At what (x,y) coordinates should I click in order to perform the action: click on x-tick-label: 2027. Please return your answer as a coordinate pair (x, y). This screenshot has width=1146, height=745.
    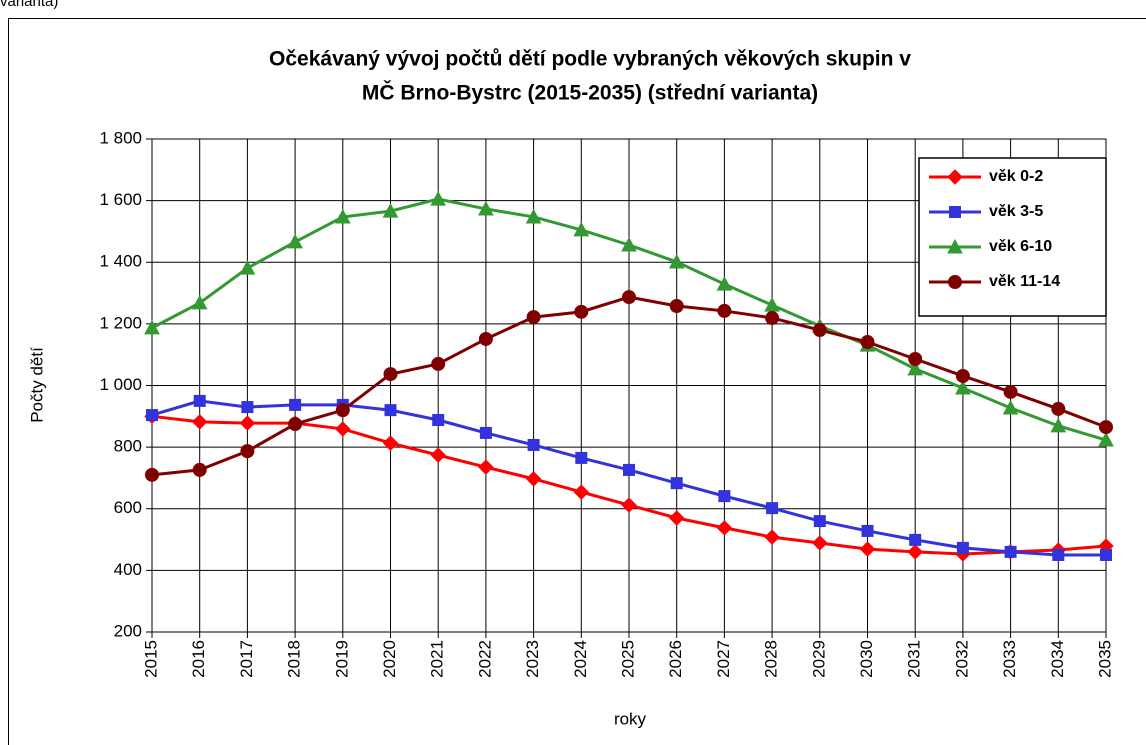
    Looking at the image, I should click on (723, 659).